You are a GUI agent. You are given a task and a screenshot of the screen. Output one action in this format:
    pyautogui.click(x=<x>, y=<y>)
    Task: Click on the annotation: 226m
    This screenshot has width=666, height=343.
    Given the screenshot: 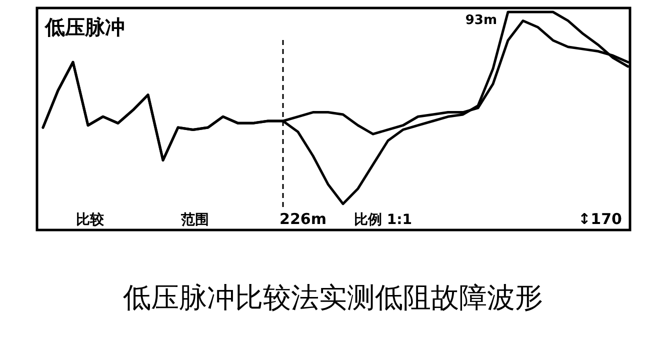 What is the action you would take?
    pyautogui.click(x=303, y=219)
    